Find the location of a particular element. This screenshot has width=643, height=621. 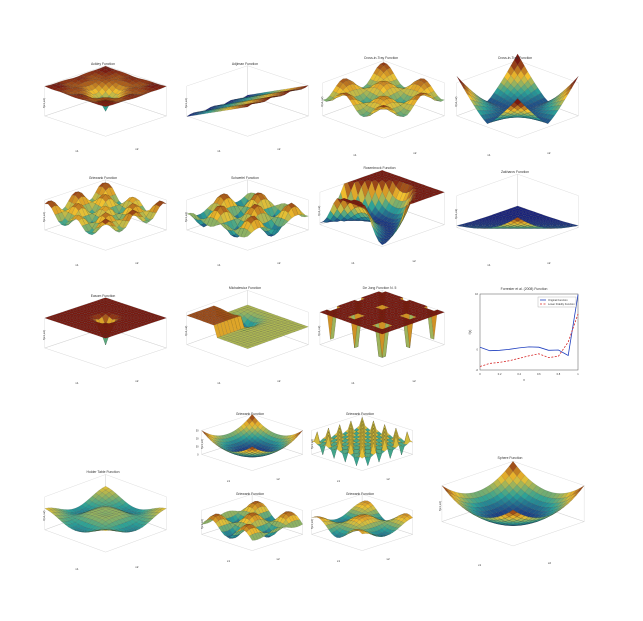

chart-title: De Jong Function N. 5 is located at coordinates (380, 288).